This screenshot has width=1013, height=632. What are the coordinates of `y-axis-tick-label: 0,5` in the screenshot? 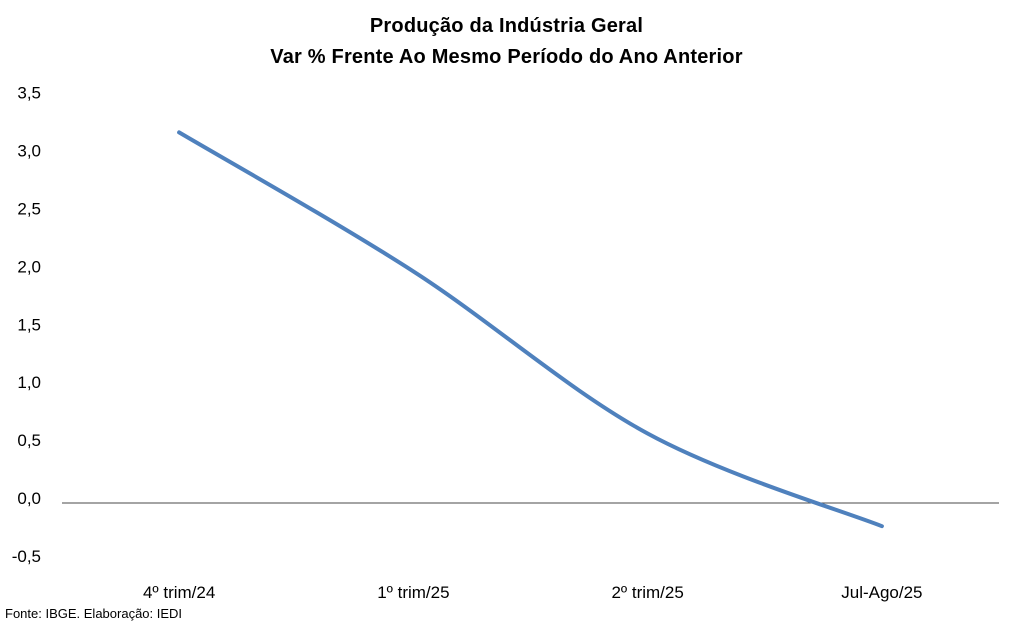 It's located at (29, 440).